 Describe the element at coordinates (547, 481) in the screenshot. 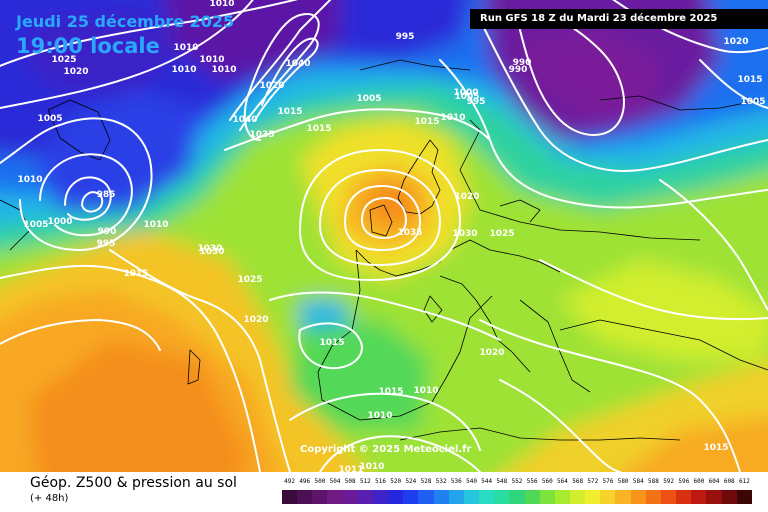

I see `color-scale-tick-label: 560` at that location.